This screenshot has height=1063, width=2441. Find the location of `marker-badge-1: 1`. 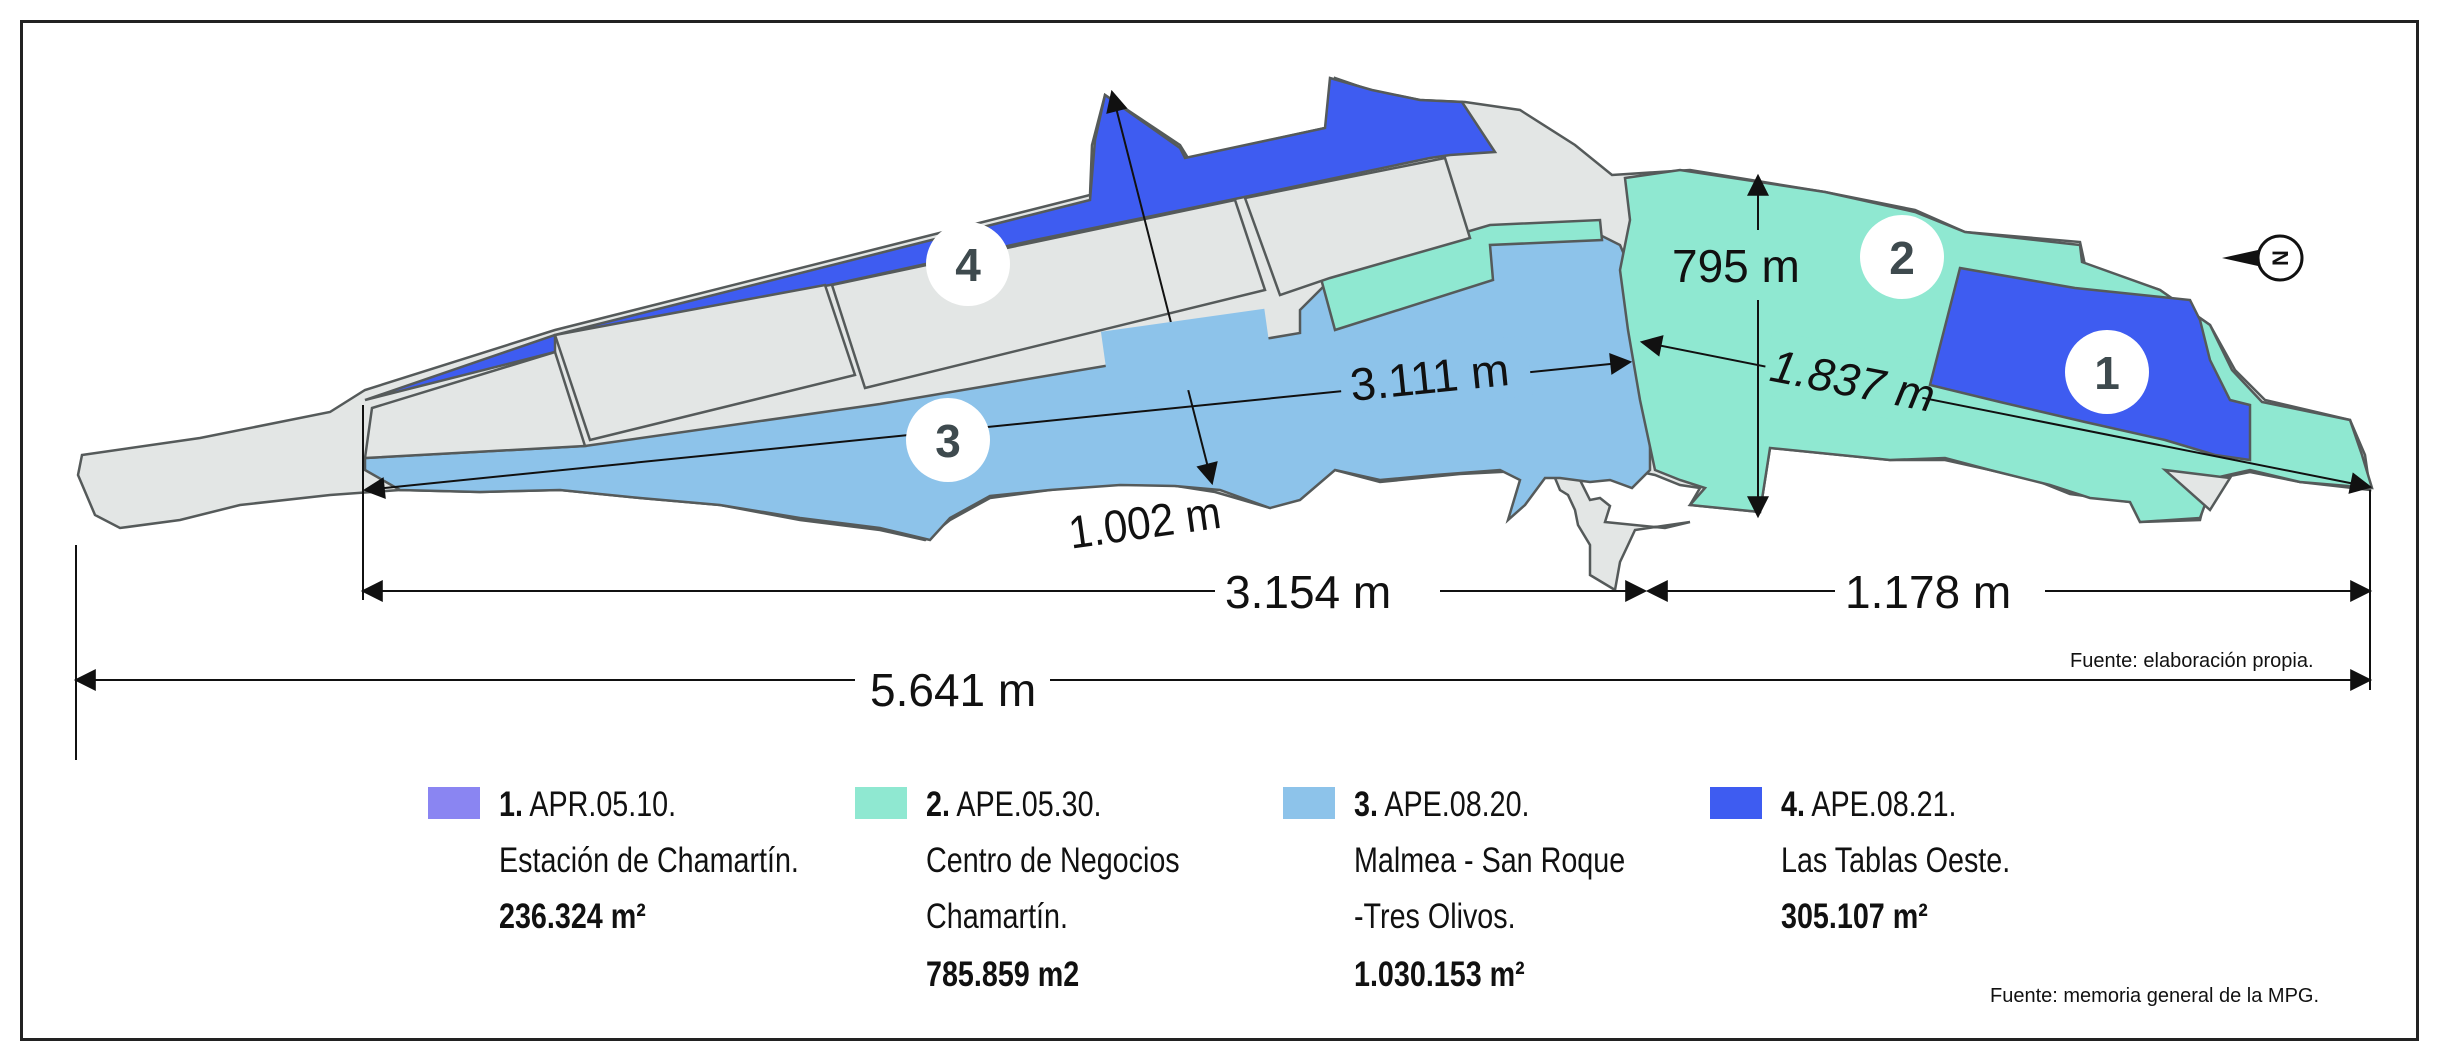

marker-badge-1: 1 is located at coordinates (2107, 372).